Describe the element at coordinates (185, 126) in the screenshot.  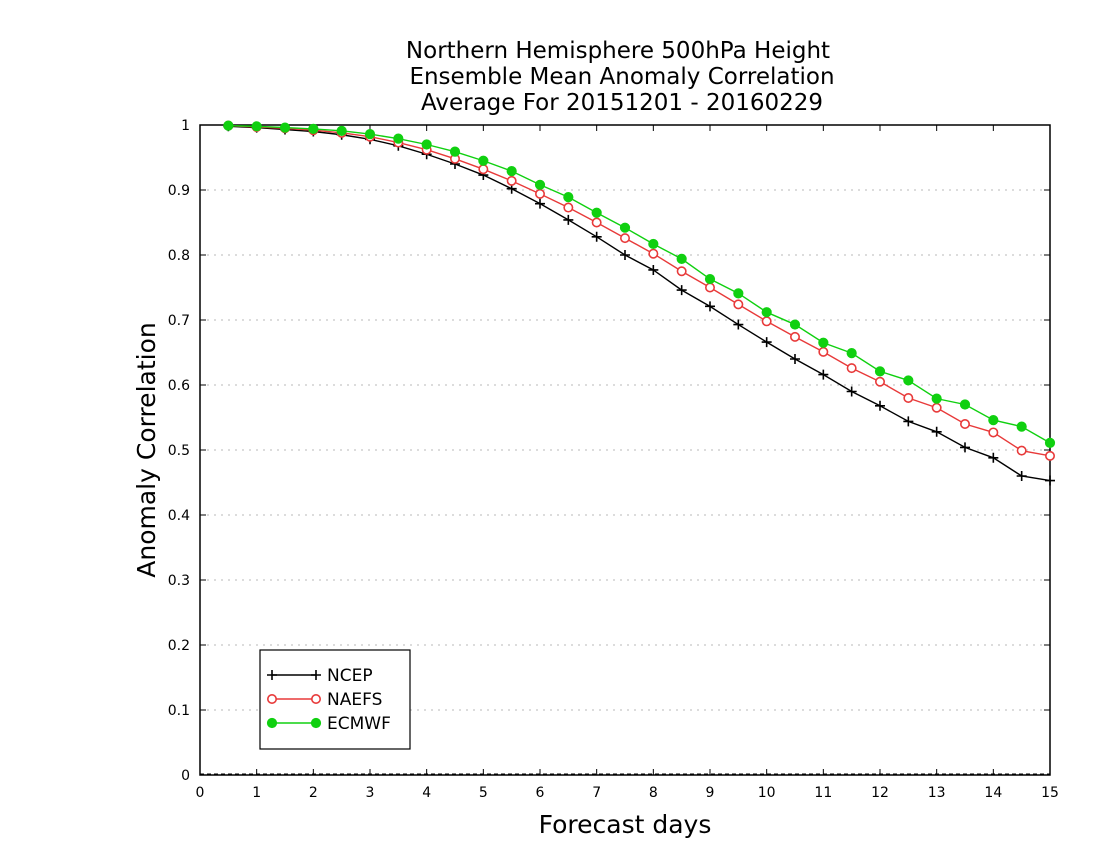
I see `y-tick-label: 1` at that location.